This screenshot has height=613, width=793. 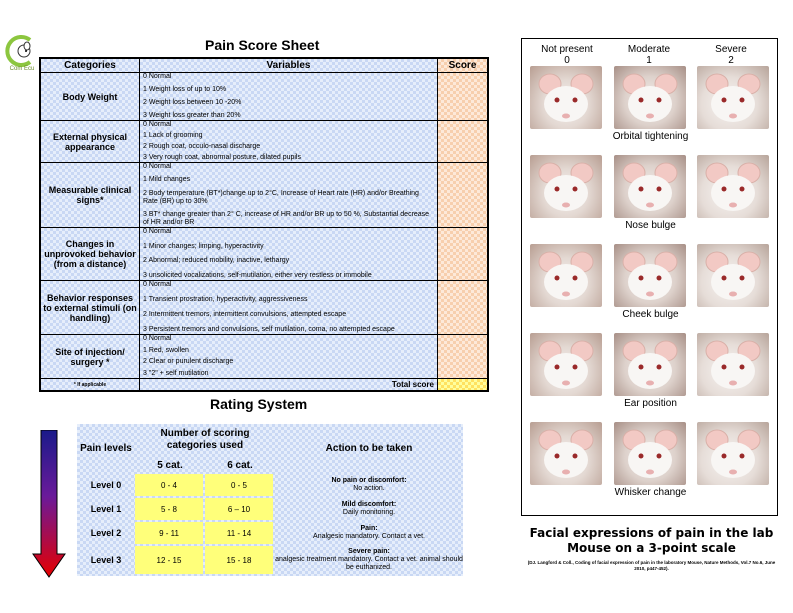 What do you see at coordinates (239, 560) in the screenshot?
I see `range-6-cat: 15 - 18` at bounding box center [239, 560].